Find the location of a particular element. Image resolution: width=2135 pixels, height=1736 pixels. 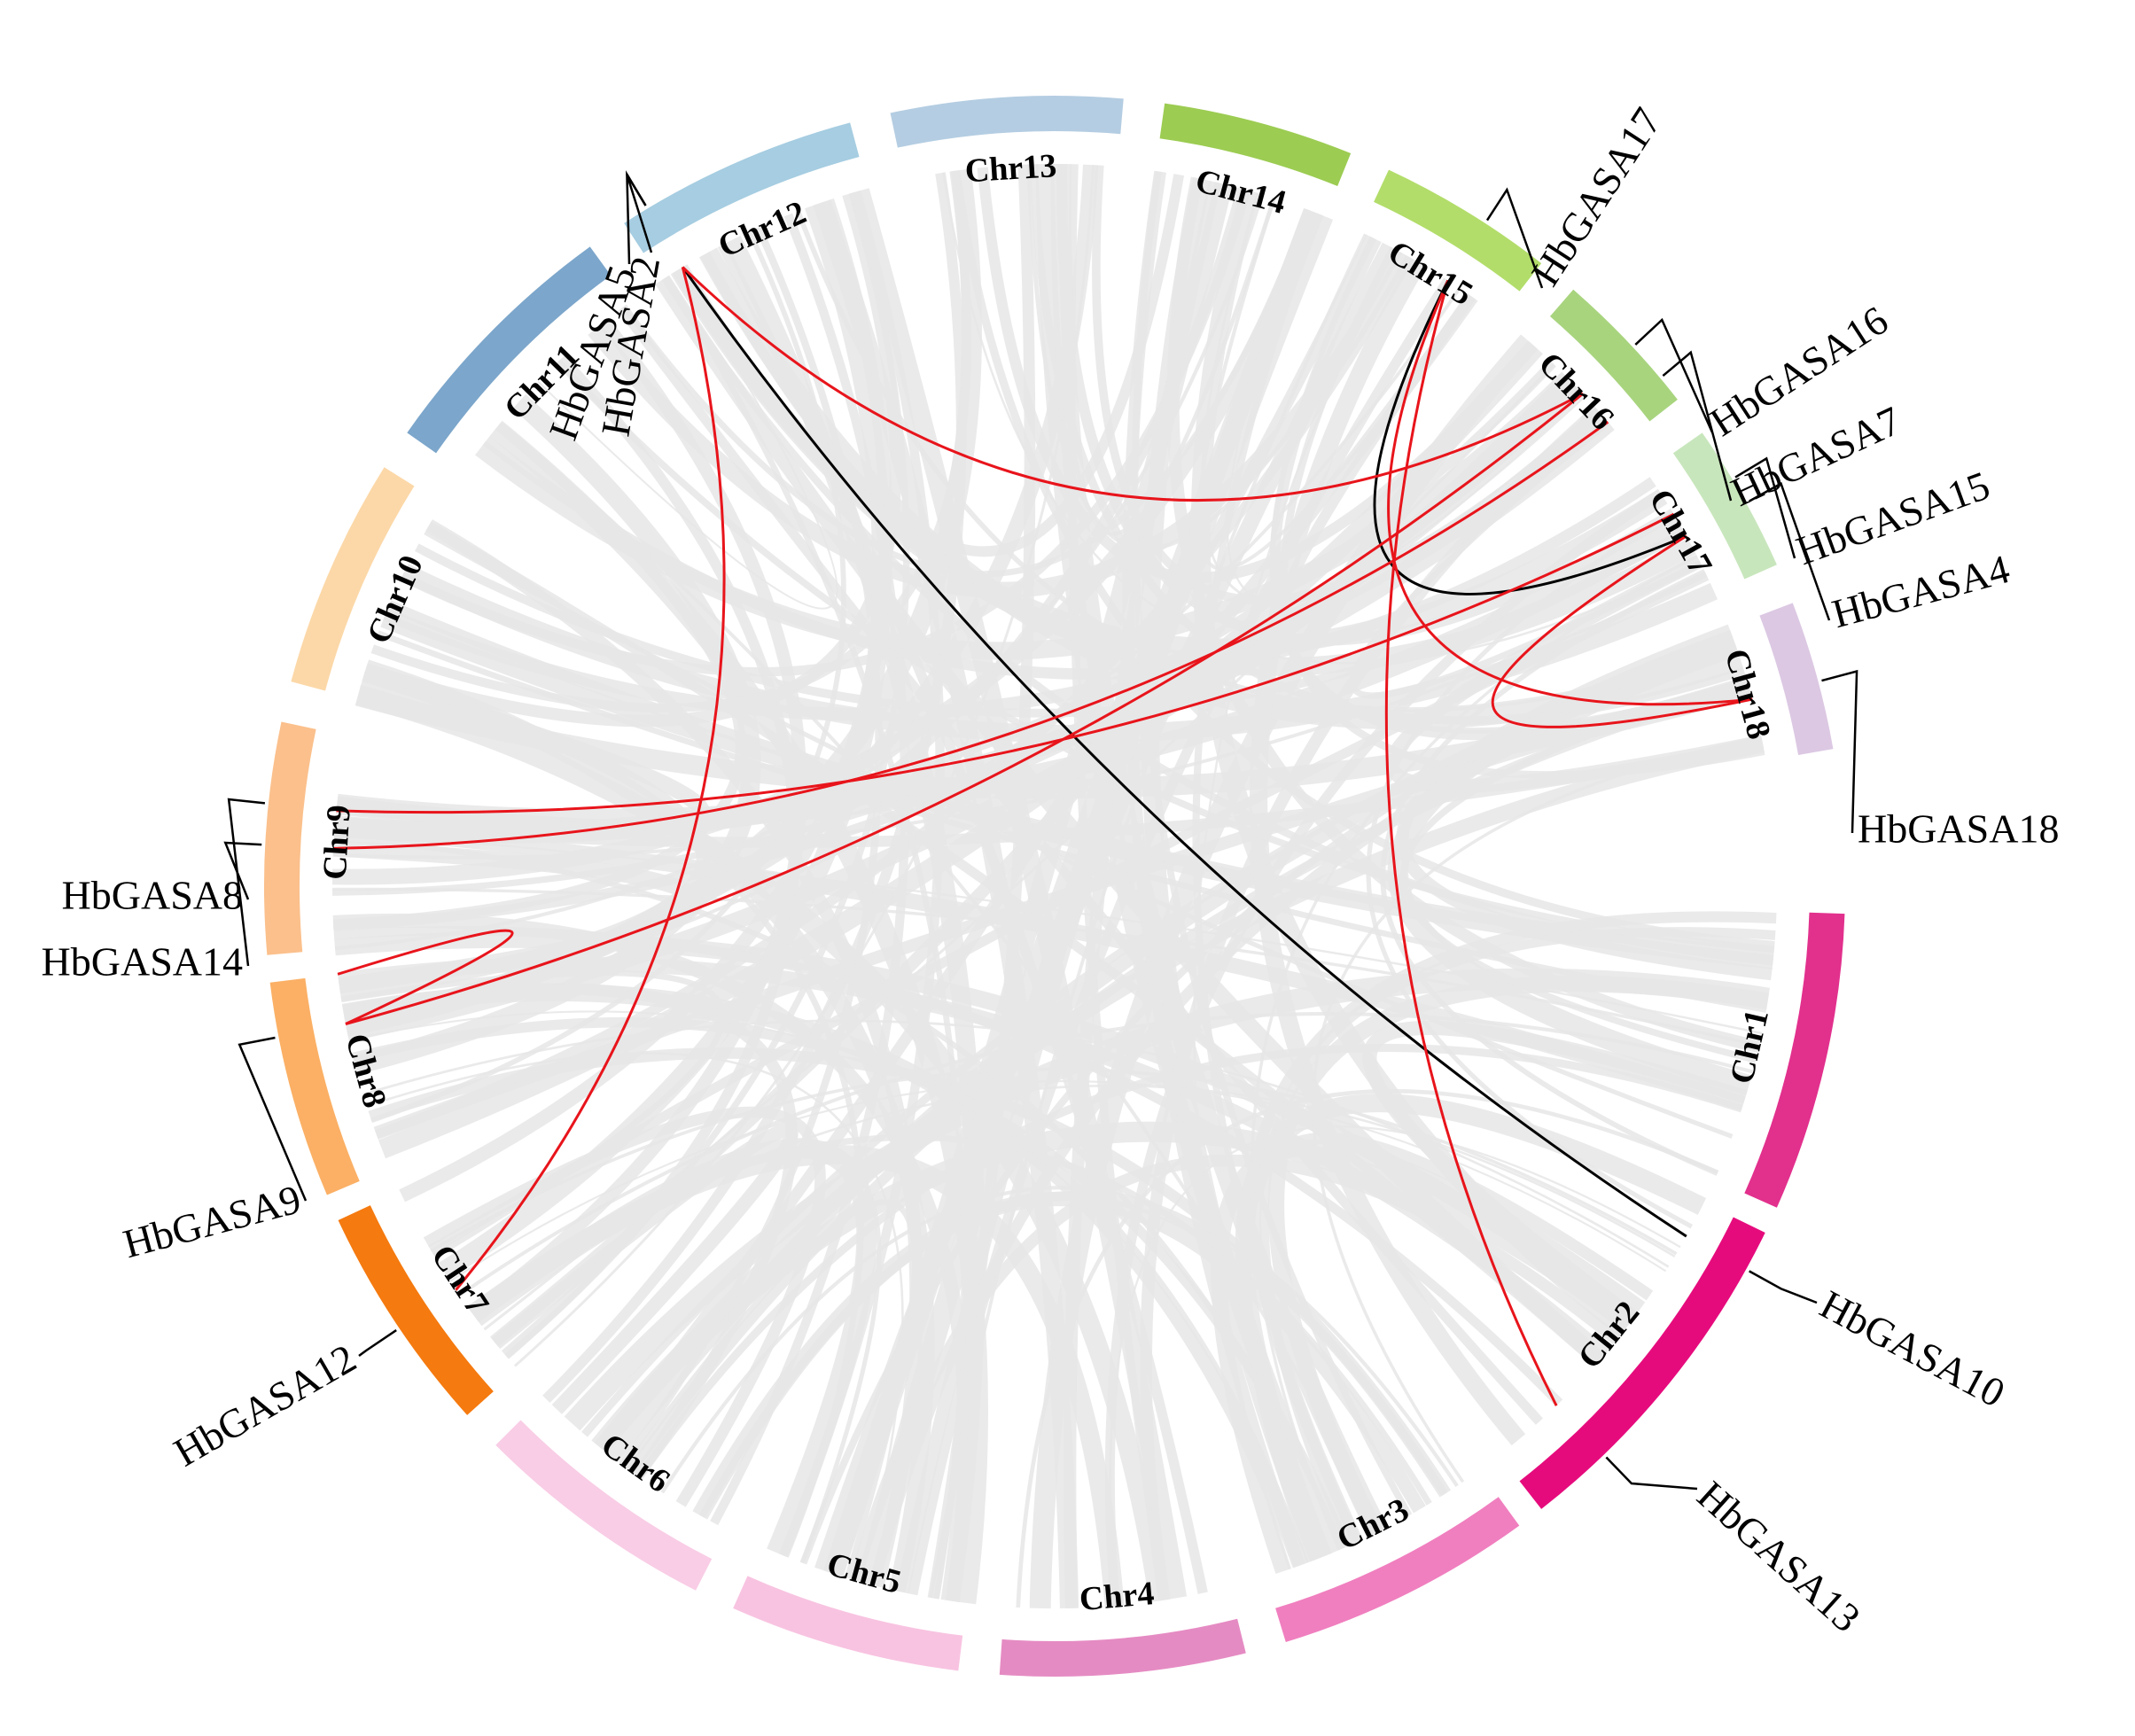

chromosome-arc-chr15 is located at coordinates (1458, 230).